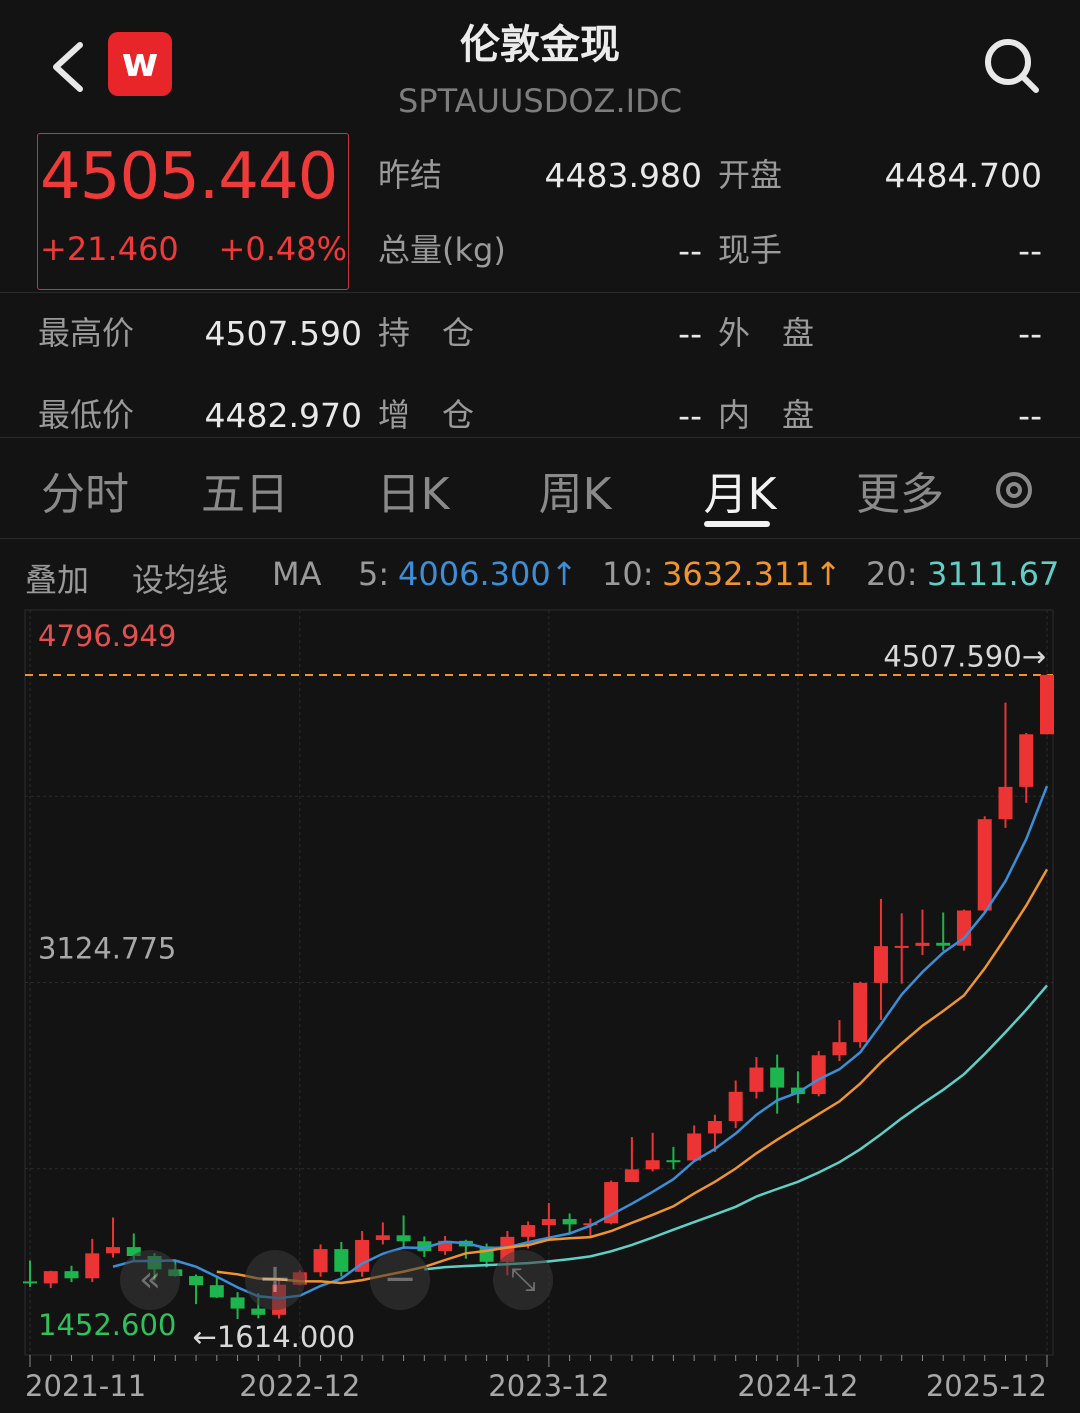 Image resolution: width=1080 pixels, height=1413 pixels. I want to click on field-label: 开盘, so click(750, 175).